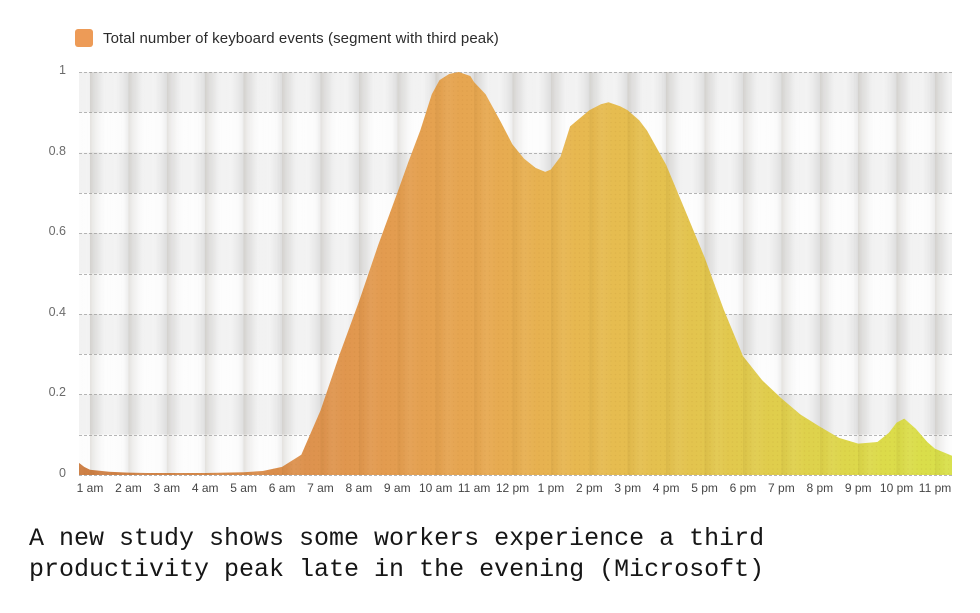 The height and width of the screenshot is (613, 980). What do you see at coordinates (128, 488) in the screenshot?
I see `x-tick-label: 2 am` at bounding box center [128, 488].